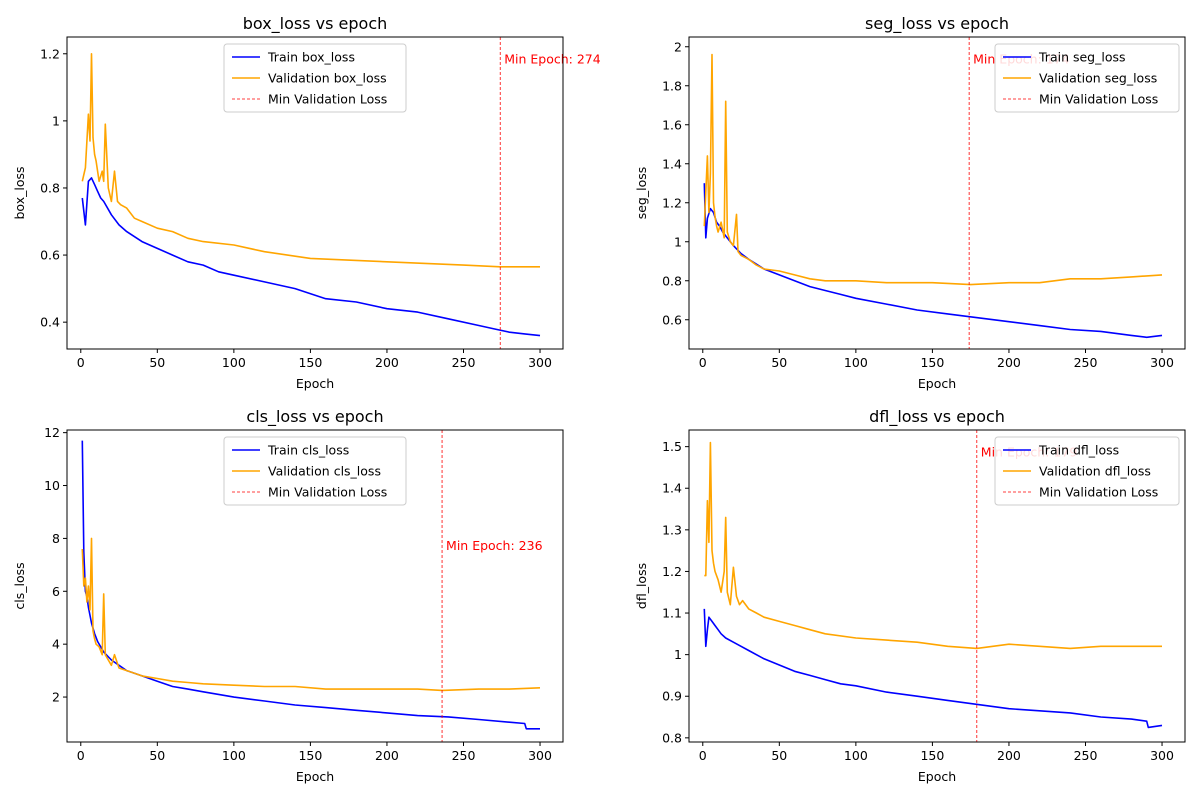  I want to click on legend-label: Validation cls_loss, so click(324, 471).